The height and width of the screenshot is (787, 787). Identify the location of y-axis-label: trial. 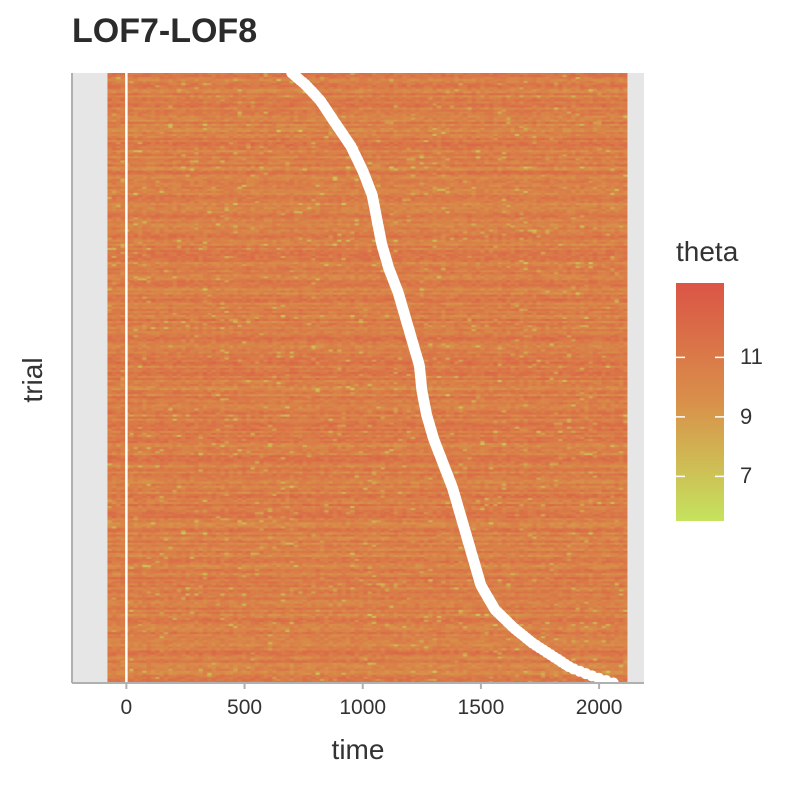
(32, 380).